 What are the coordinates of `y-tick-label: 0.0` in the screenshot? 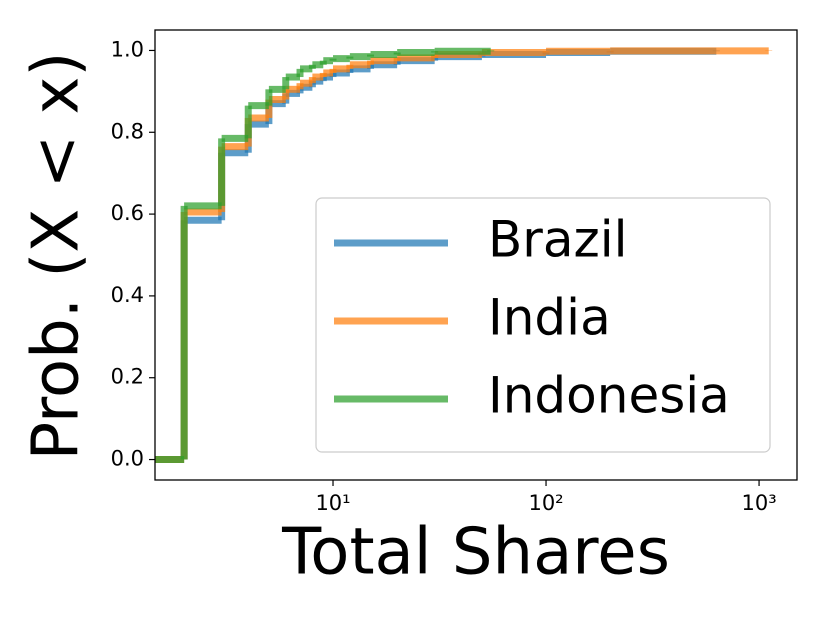 It's located at (127, 459).